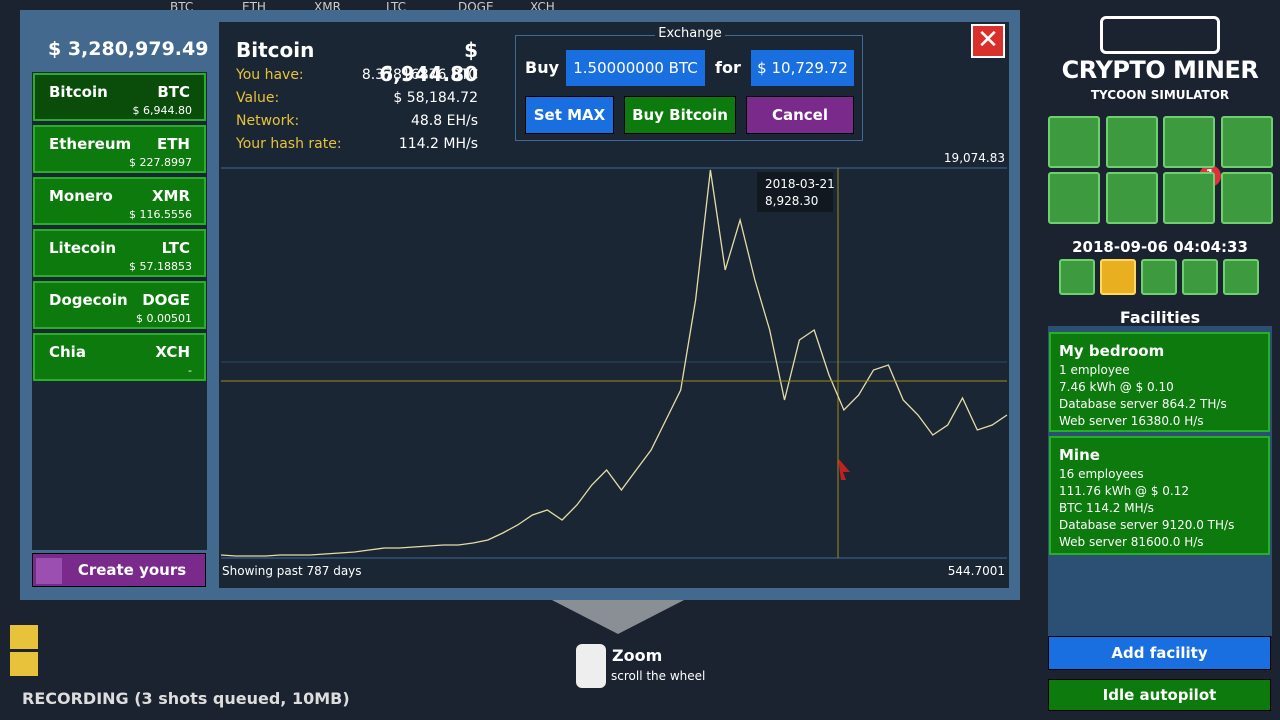 Image resolution: width=1280 pixels, height=720 pixels. What do you see at coordinates (635, 68) in the screenshot?
I see `amount-input: 1.50000000 BTC` at bounding box center [635, 68].